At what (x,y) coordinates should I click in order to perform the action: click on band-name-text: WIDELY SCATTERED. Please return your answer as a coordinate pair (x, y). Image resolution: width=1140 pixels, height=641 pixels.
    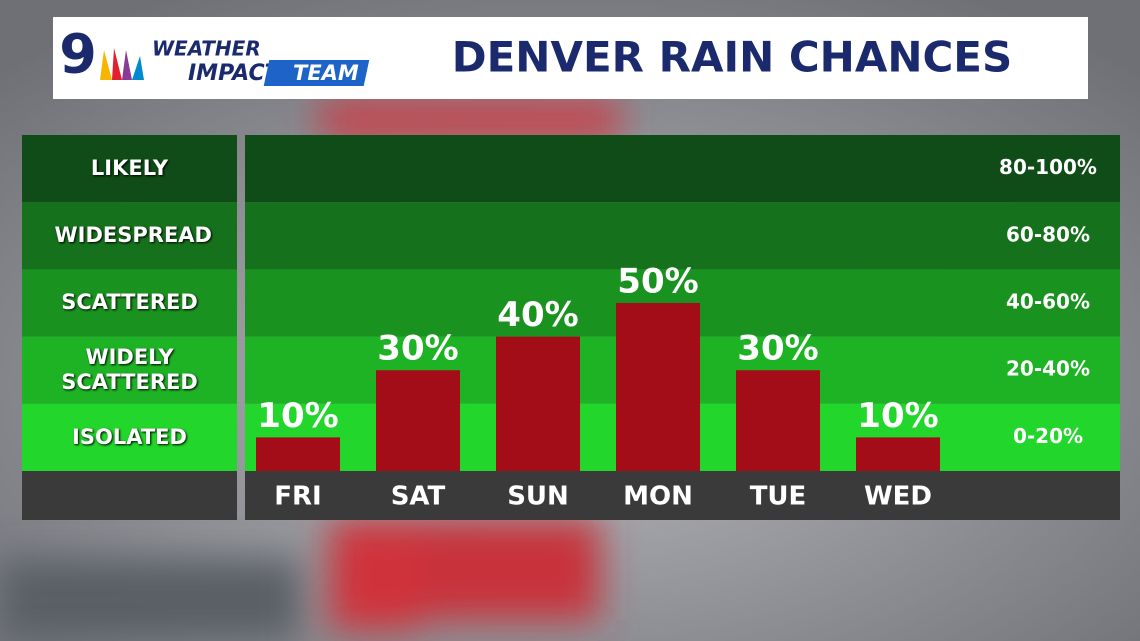
    Looking at the image, I should click on (129, 370).